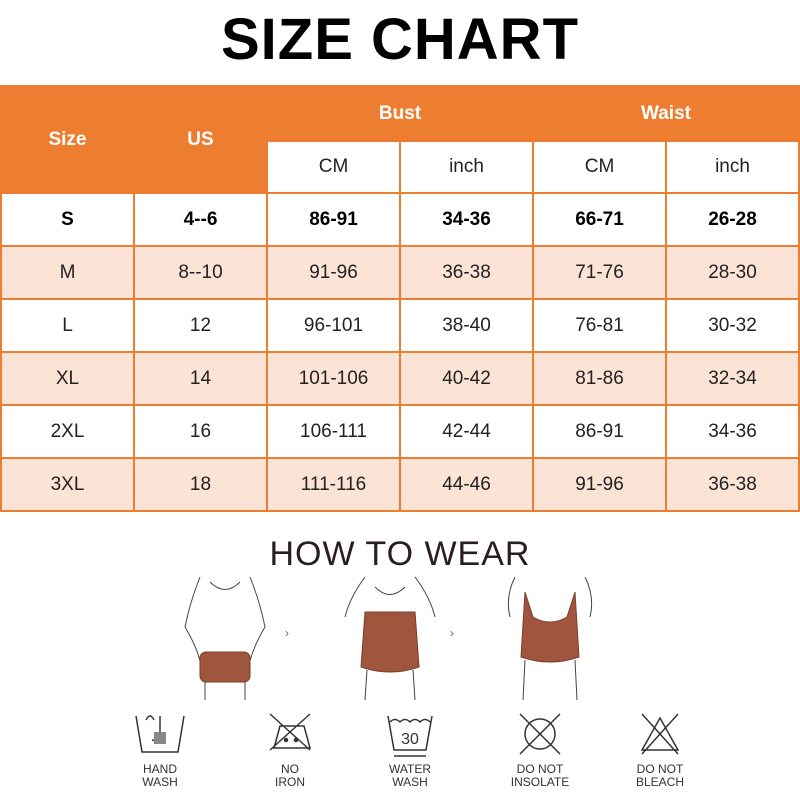  I want to click on cell-bust-cm: 96-101, so click(333, 325).